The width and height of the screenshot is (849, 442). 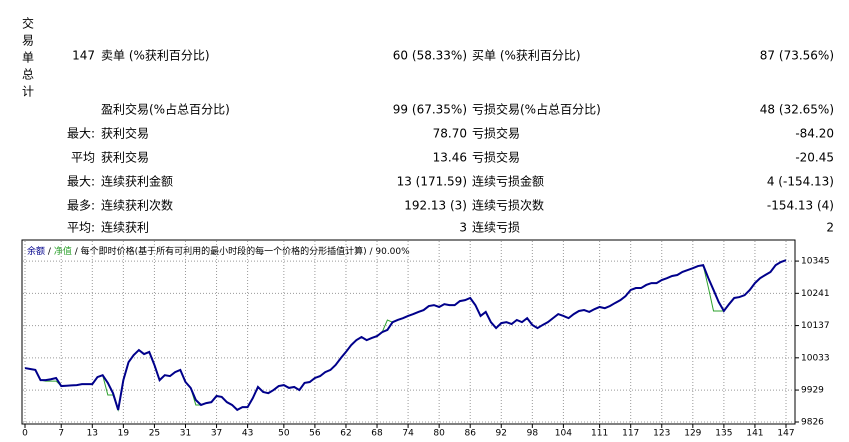 I want to click on label: 买单 (%获利百分比), so click(x=526, y=56).